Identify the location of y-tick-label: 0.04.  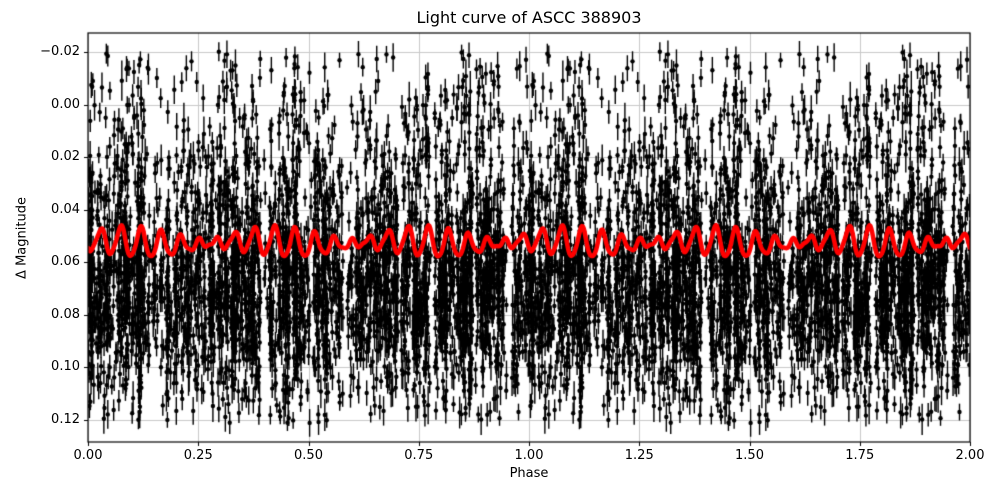
(65, 209).